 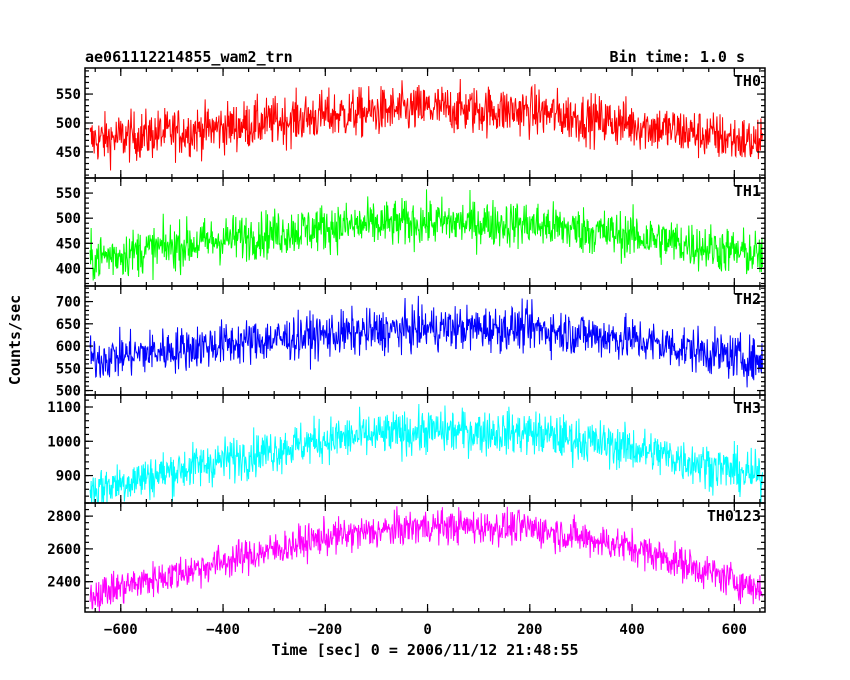 What do you see at coordinates (426, 124) in the screenshot?
I see `series-line-th0` at bounding box center [426, 124].